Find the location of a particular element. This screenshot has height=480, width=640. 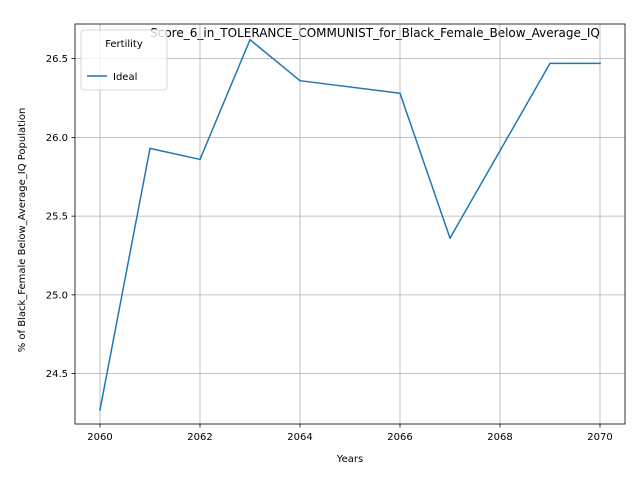

legend-box is located at coordinates (124, 60).